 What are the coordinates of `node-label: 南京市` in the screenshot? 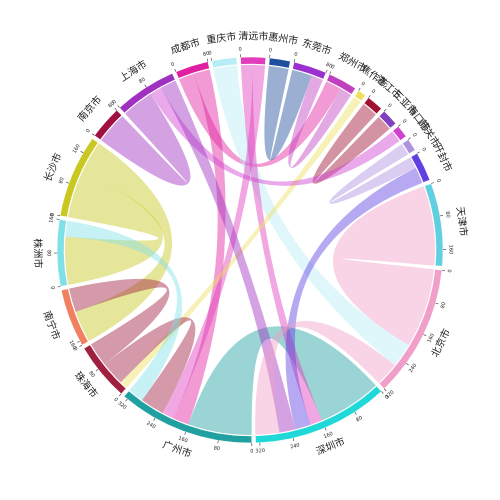 It's located at (90, 108).